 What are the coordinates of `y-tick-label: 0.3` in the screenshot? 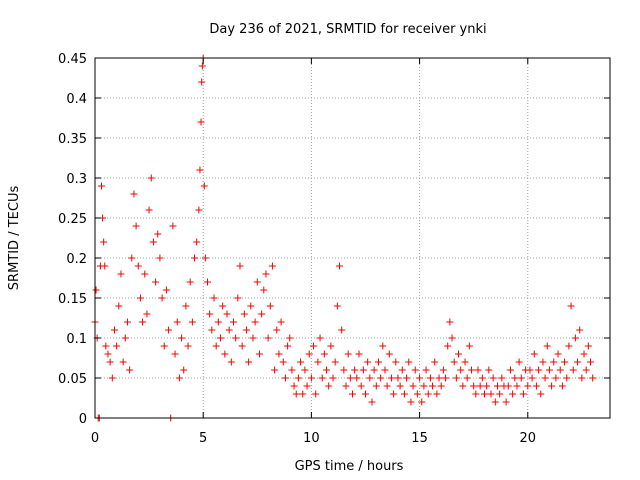 It's located at (76, 179).